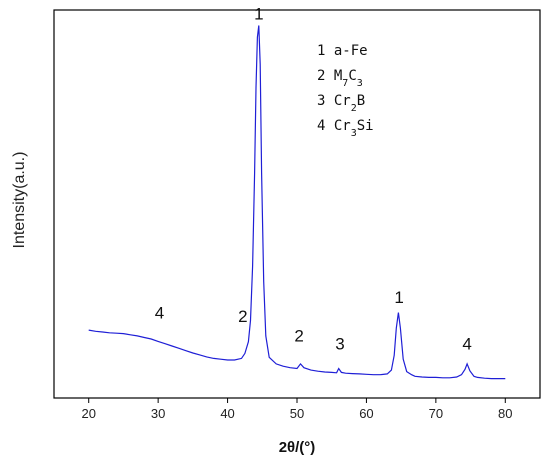 The height and width of the screenshot is (464, 550). What do you see at coordinates (341, 103) in the screenshot?
I see `legend-entry: 3 Cr2B` at bounding box center [341, 103].